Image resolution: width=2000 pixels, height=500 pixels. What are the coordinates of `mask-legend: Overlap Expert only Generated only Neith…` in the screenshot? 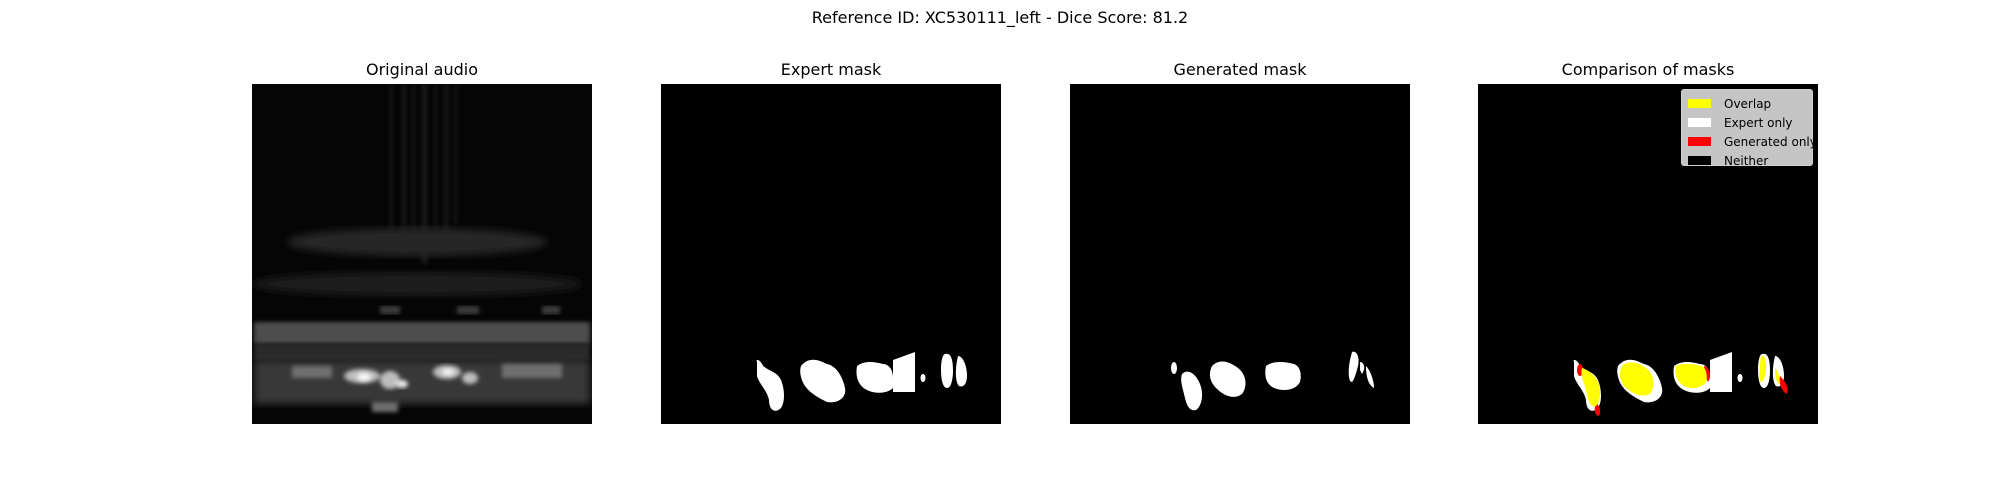 It's located at (1749, 128).